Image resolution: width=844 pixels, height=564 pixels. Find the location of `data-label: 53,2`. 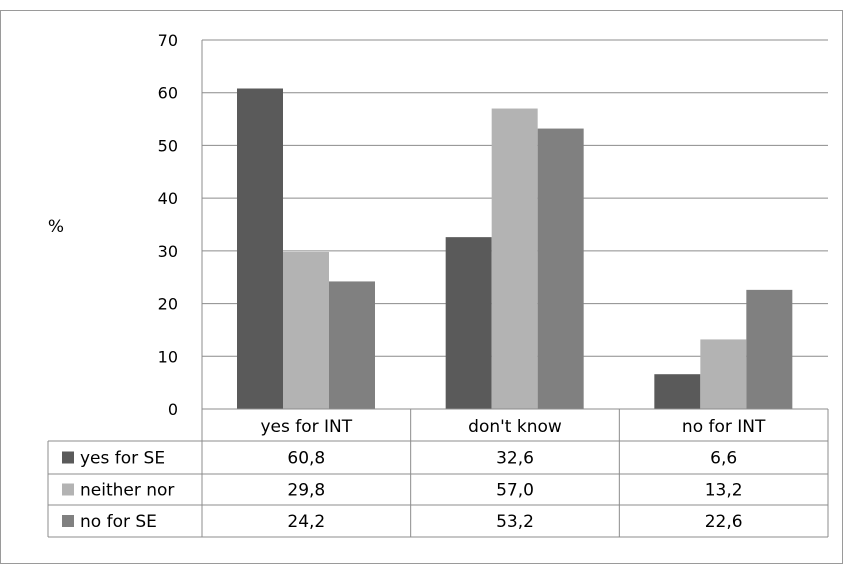

data-label: 53,2 is located at coordinates (515, 522).